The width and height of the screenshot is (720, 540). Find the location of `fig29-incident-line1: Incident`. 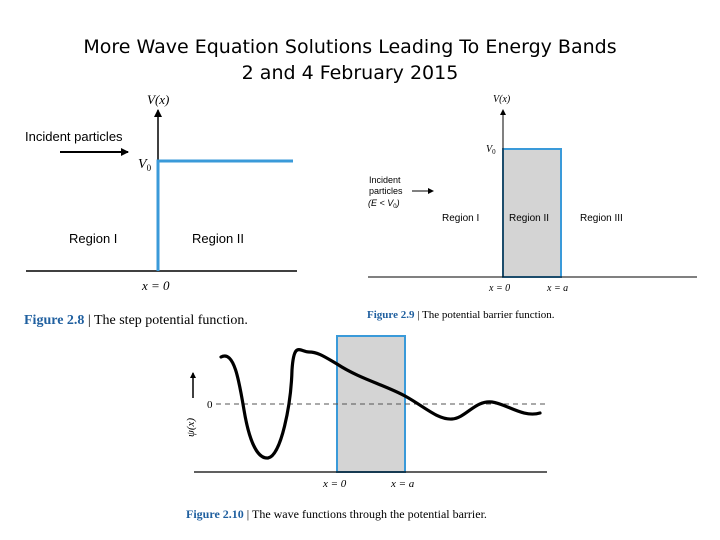

fig29-incident-line1: Incident is located at coordinates (385, 180).